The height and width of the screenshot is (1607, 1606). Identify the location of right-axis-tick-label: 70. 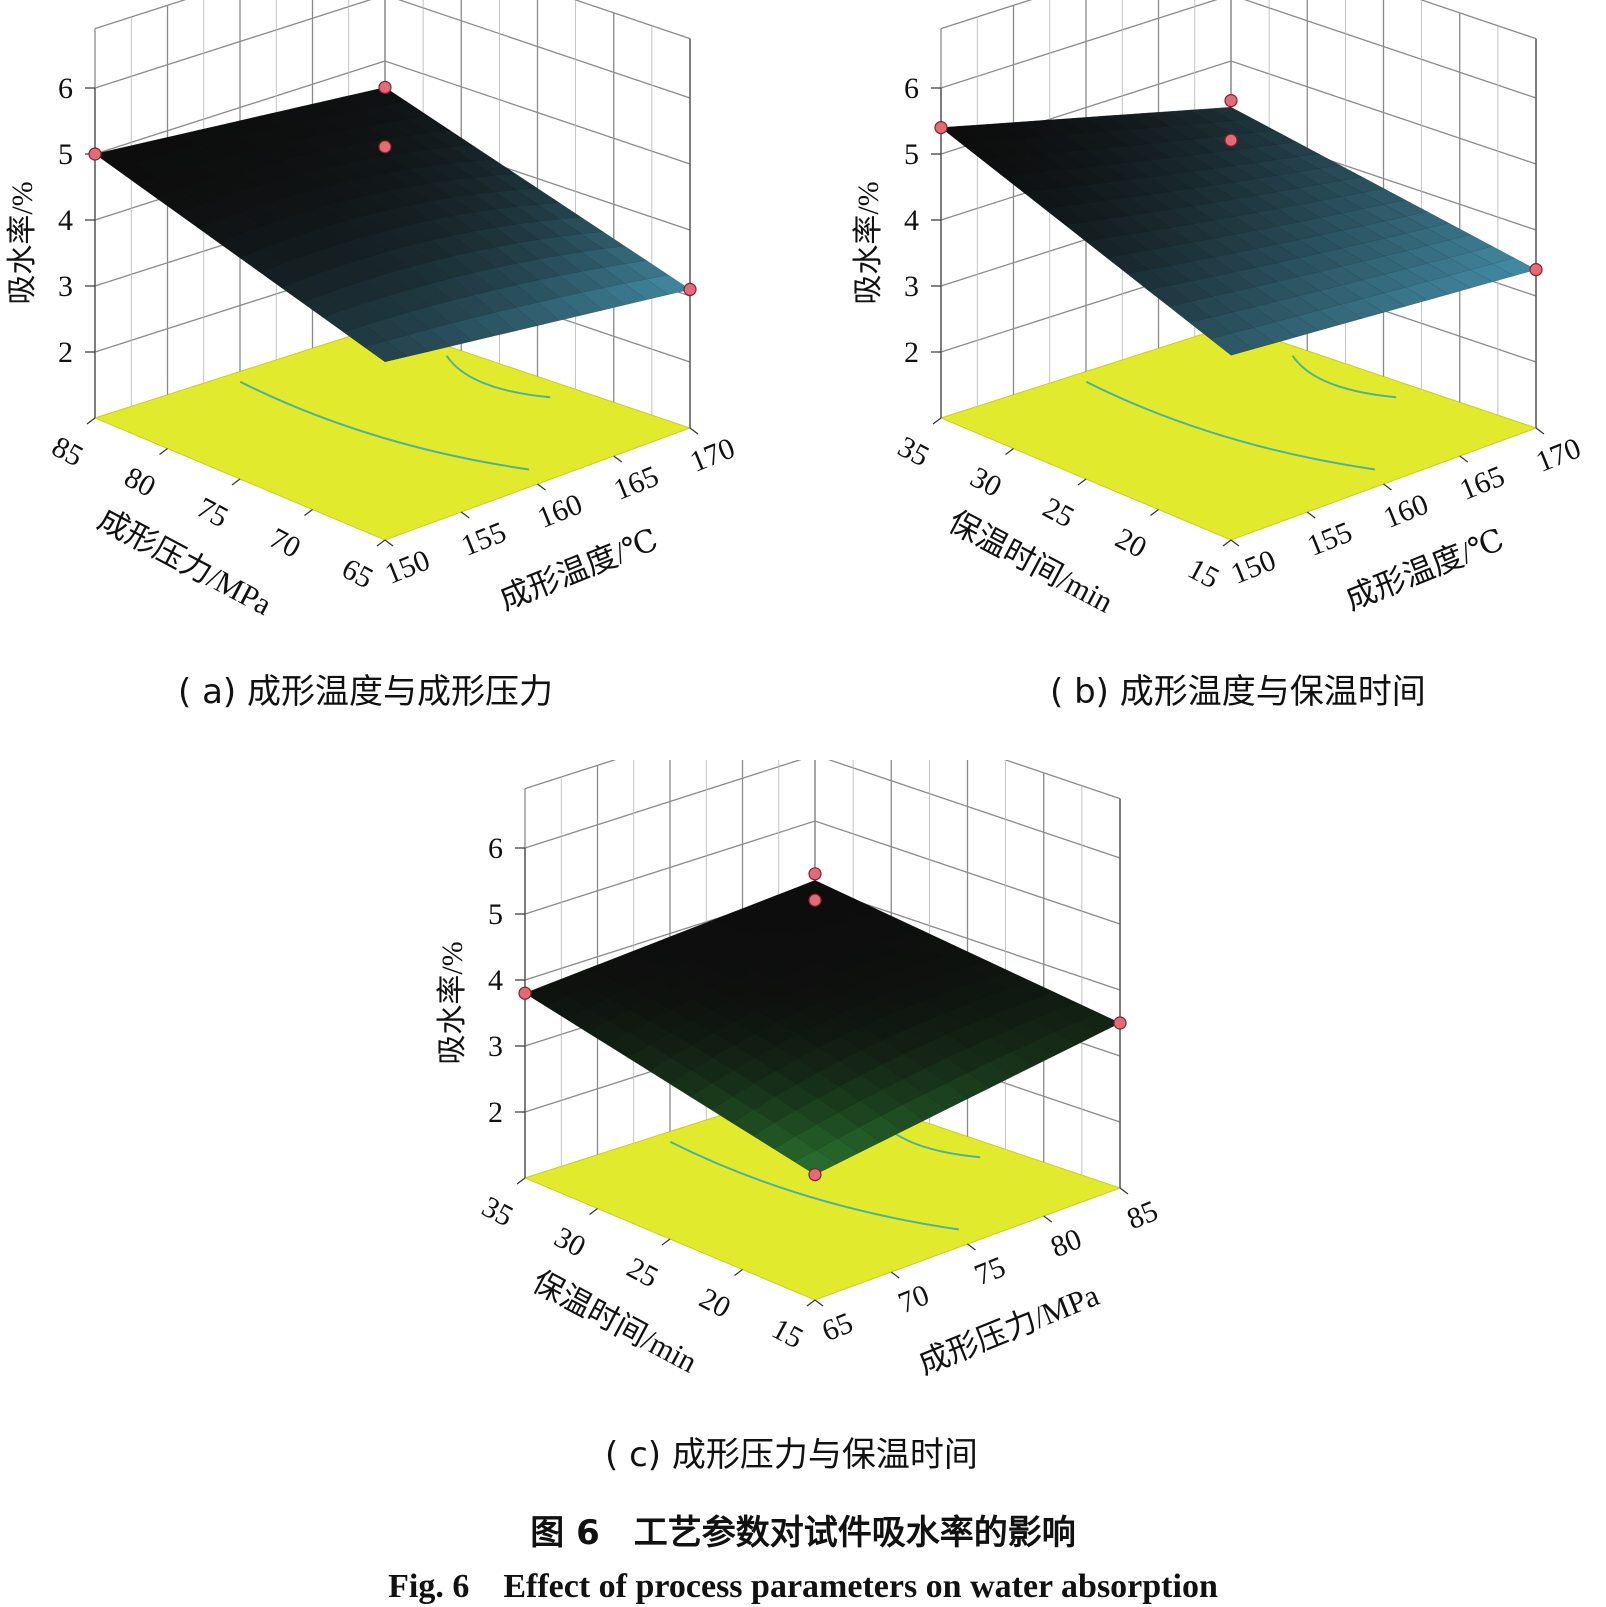
(914, 1299).